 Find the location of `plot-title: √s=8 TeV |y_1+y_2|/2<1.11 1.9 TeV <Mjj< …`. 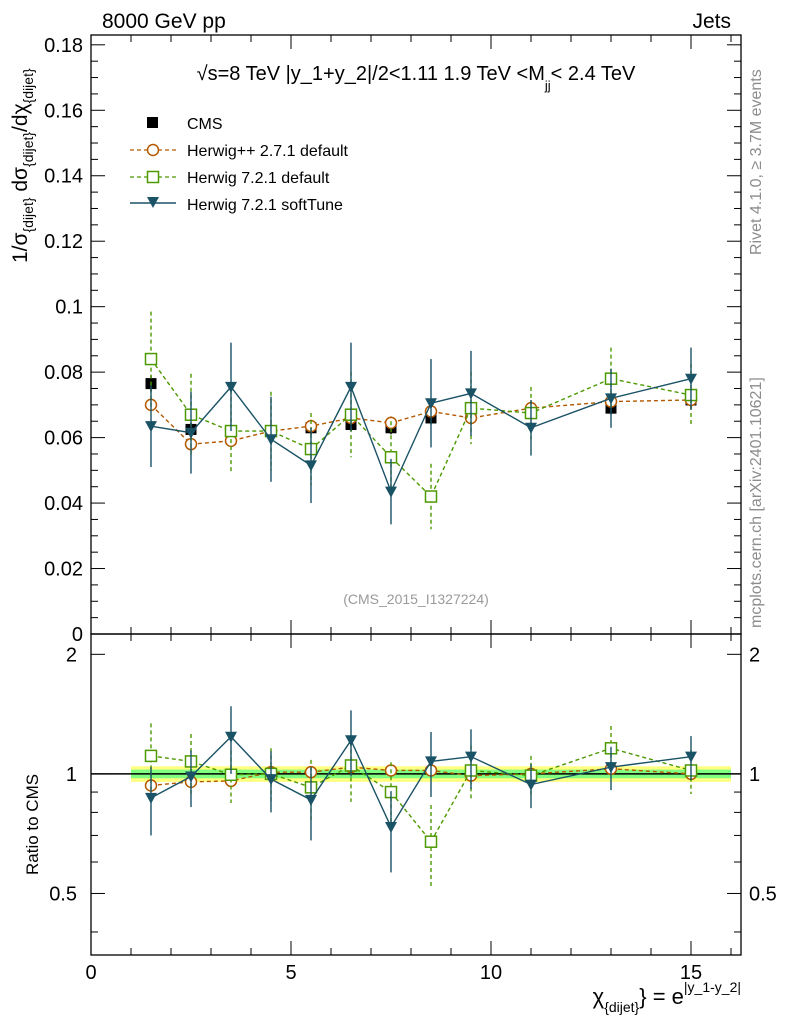

plot-title: √s=8 TeV |y_1+y_2|/2<1.11 1.9 TeV <Mjj< … is located at coordinates (416, 78).